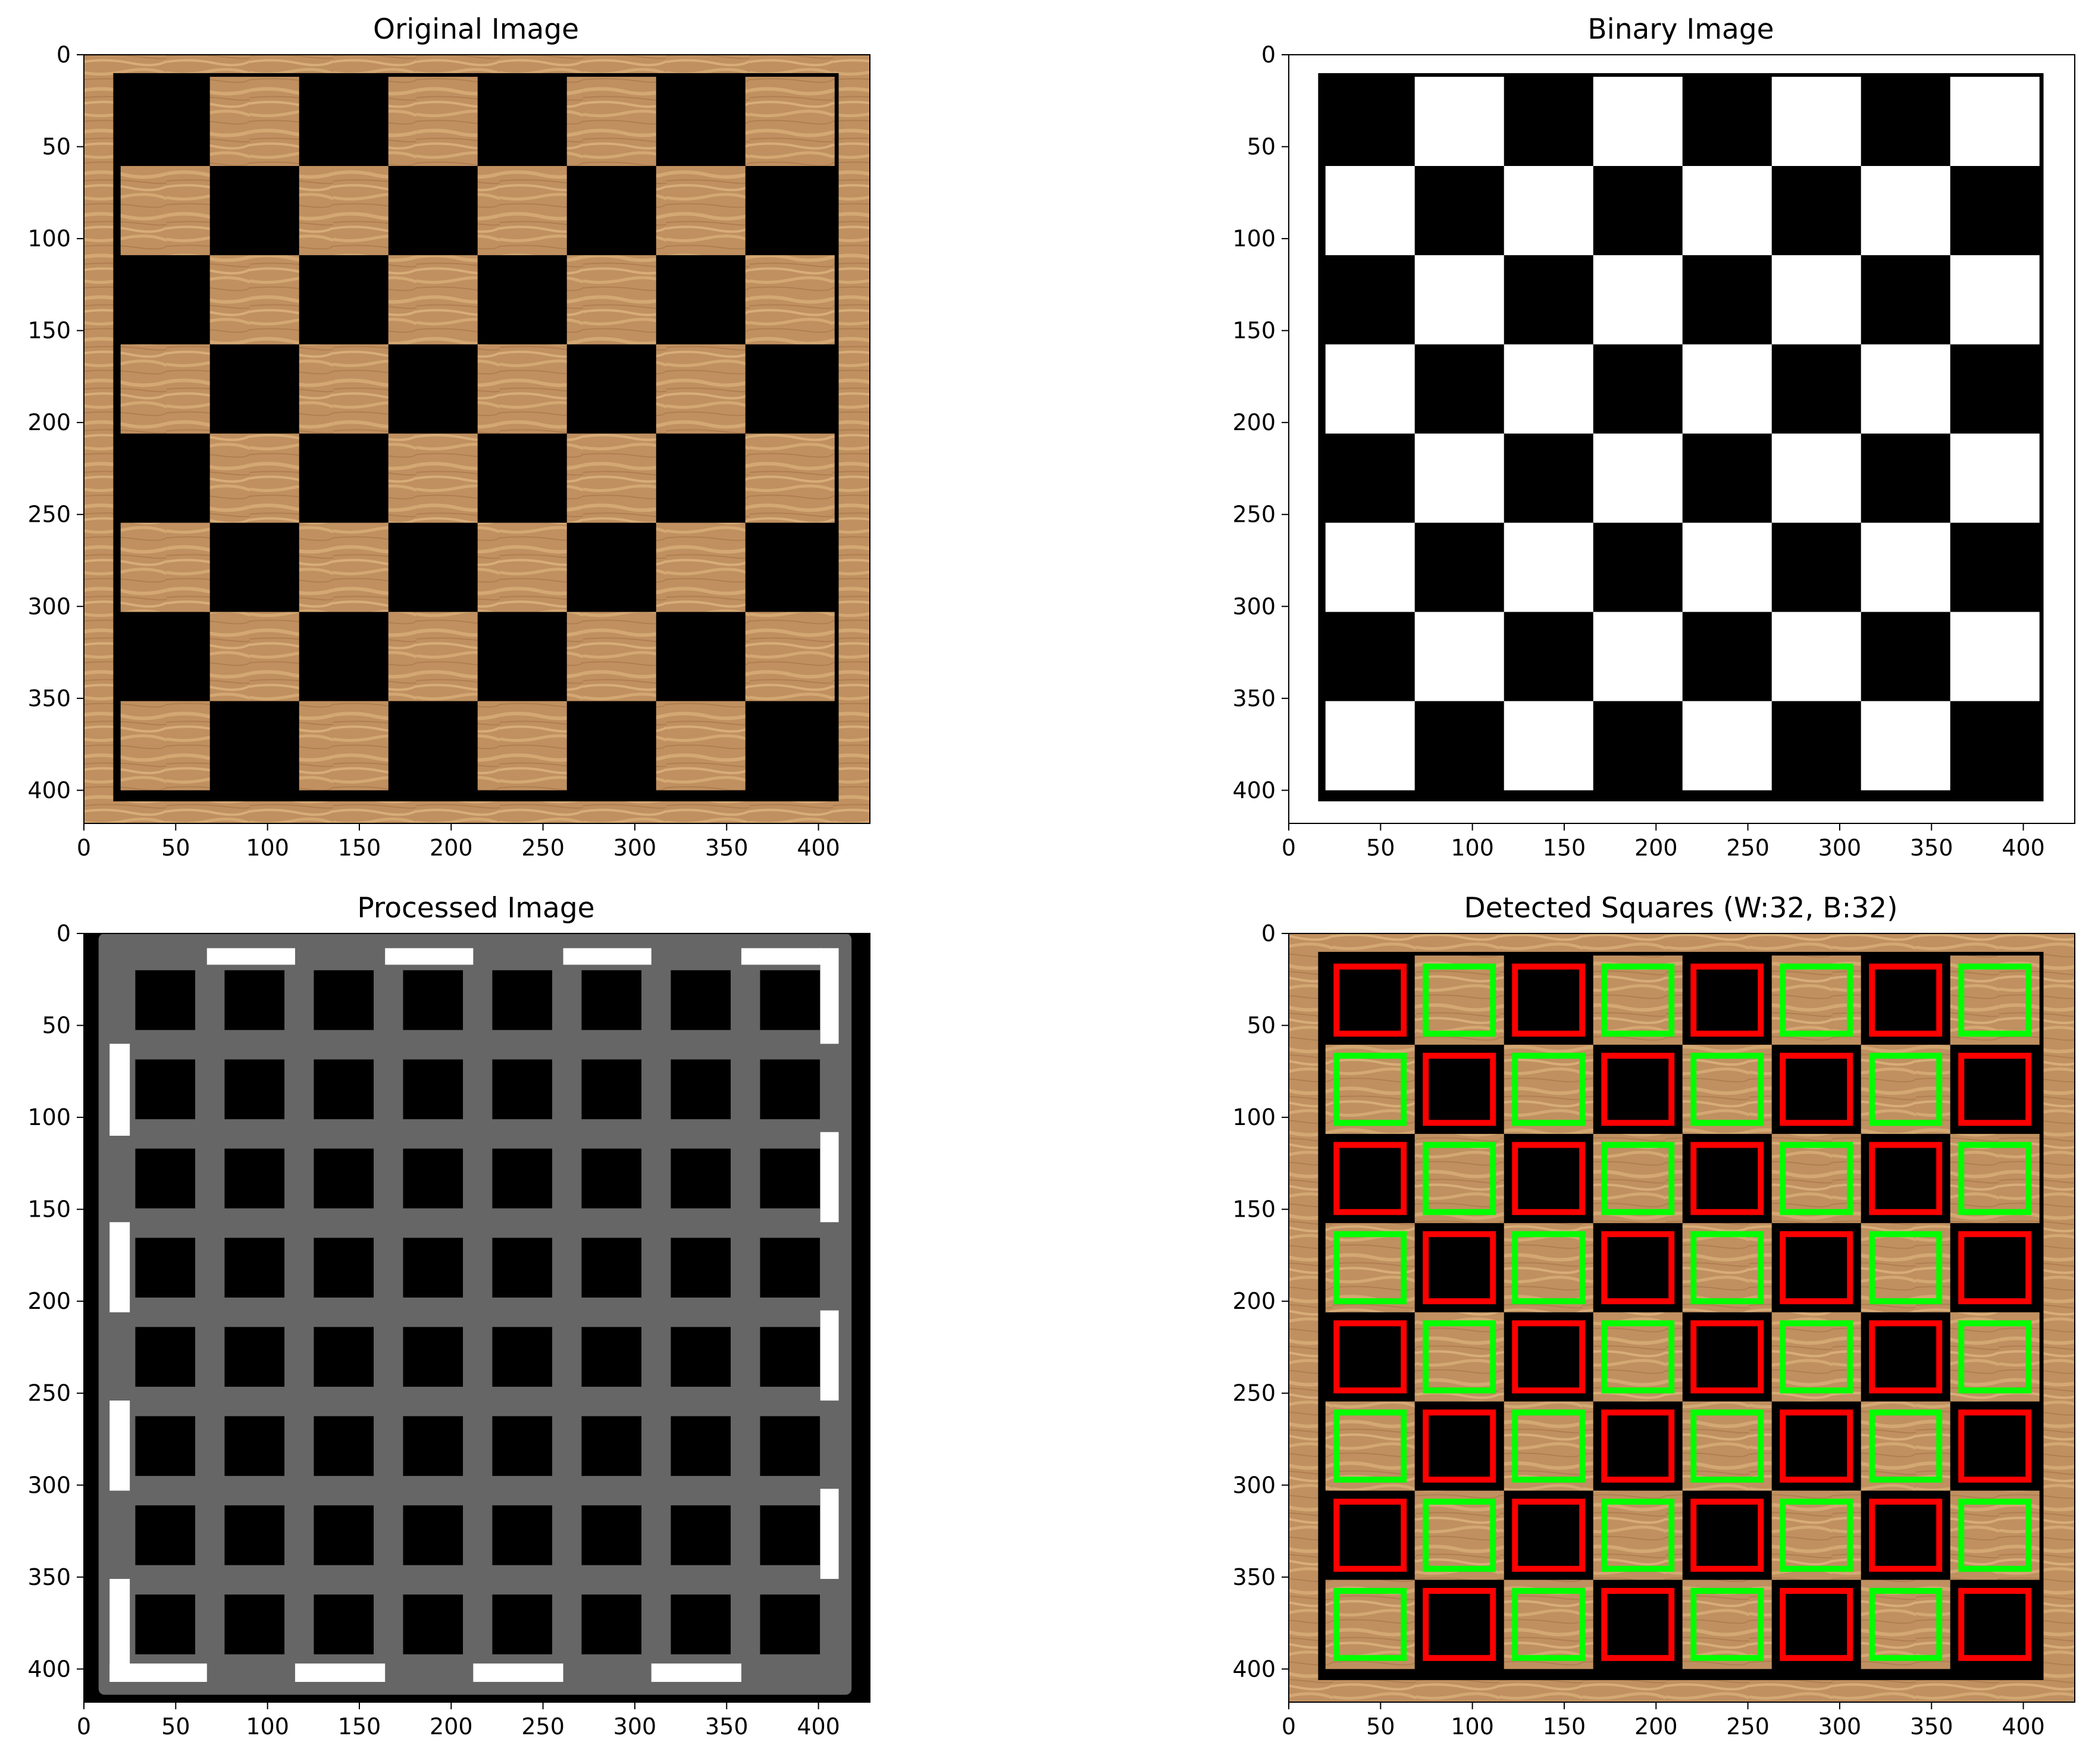 Image resolution: width=2092 pixels, height=1764 pixels. Describe the element at coordinates (1564, 848) in the screenshot. I see `x-tick-label: 150` at that location.